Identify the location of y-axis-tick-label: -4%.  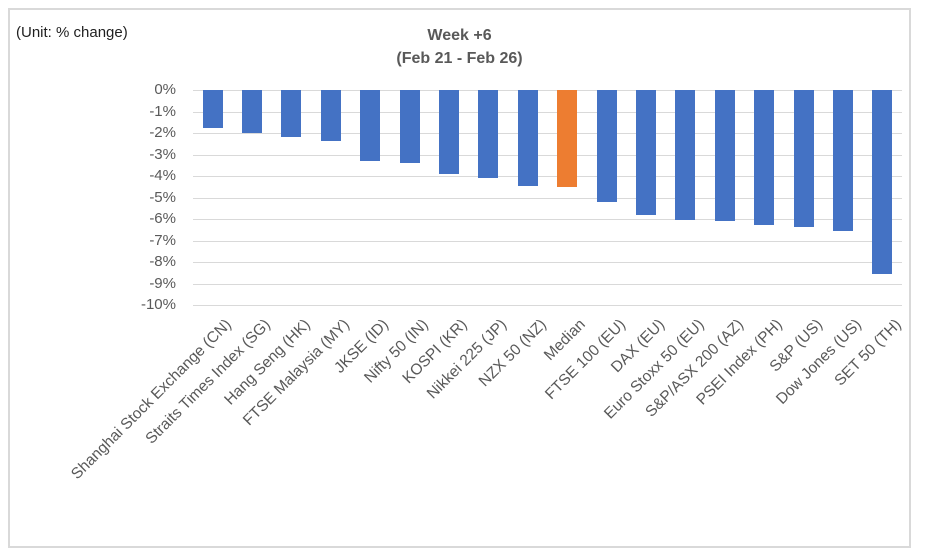
(162, 175).